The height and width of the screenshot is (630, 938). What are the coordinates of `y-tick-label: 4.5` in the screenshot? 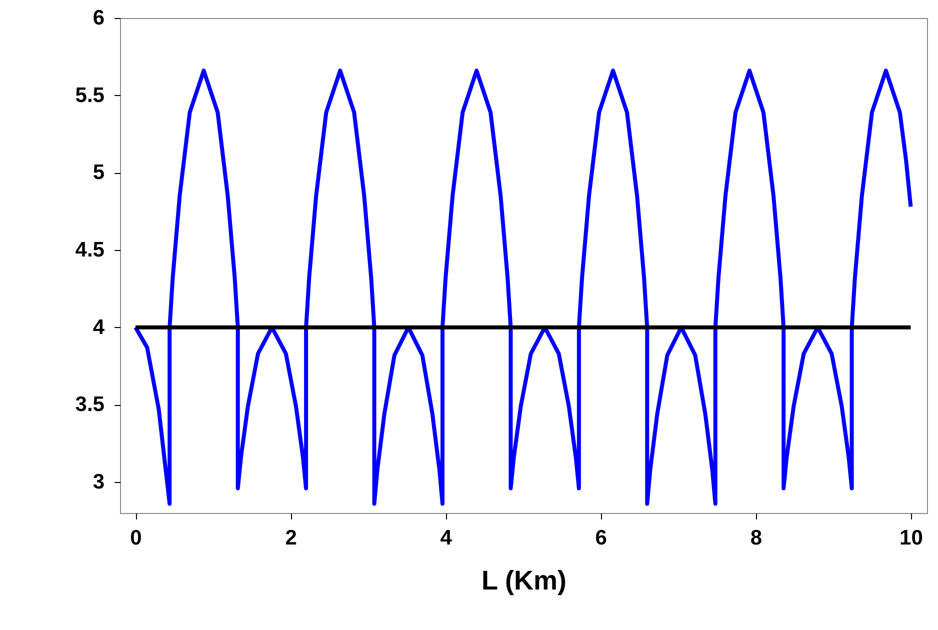 It's located at (90, 250).